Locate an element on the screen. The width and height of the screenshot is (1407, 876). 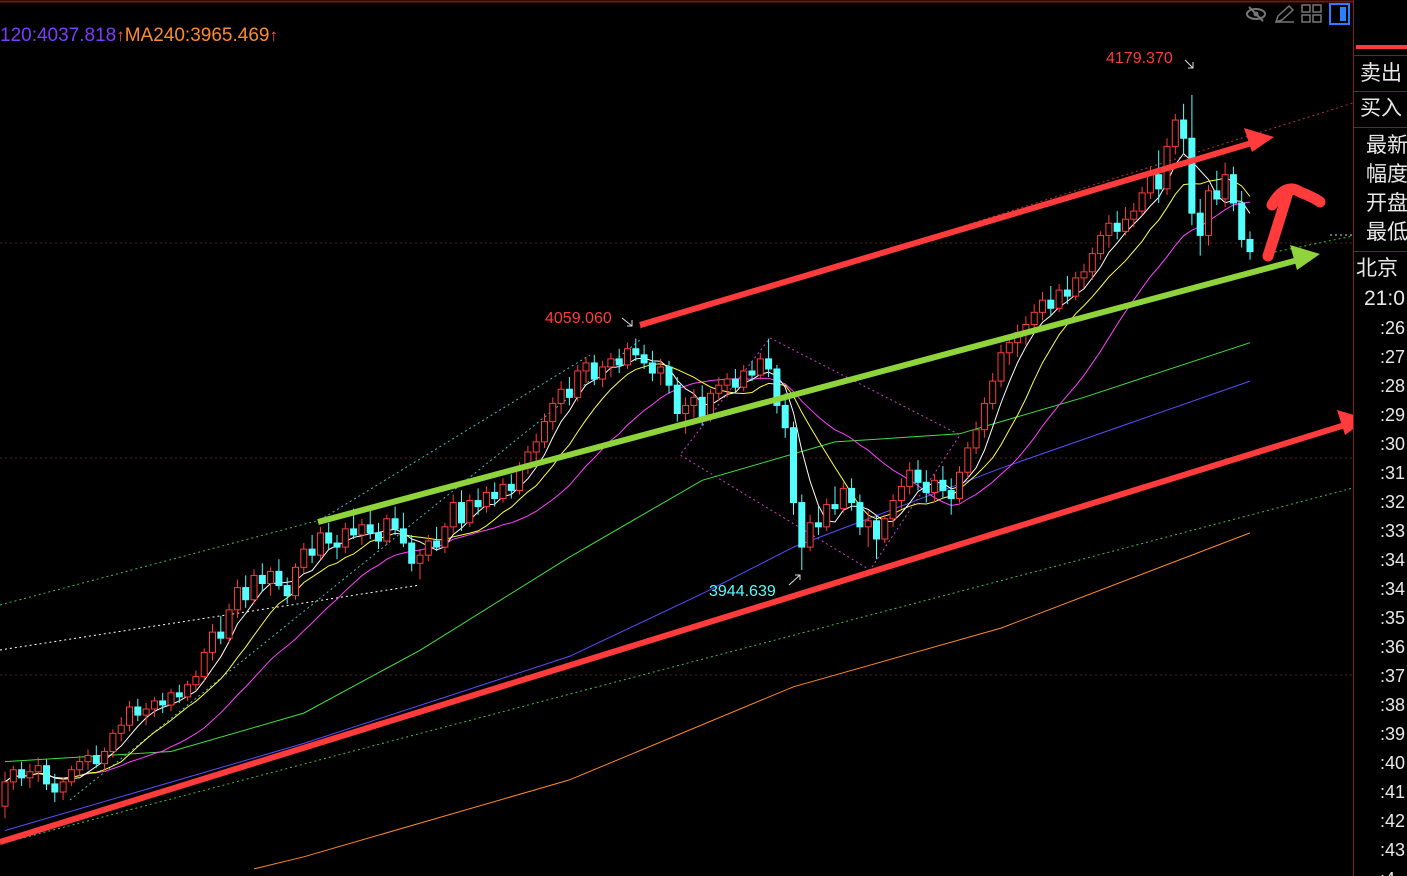
panel-toggle-icon is located at coordinates (1340, 14).